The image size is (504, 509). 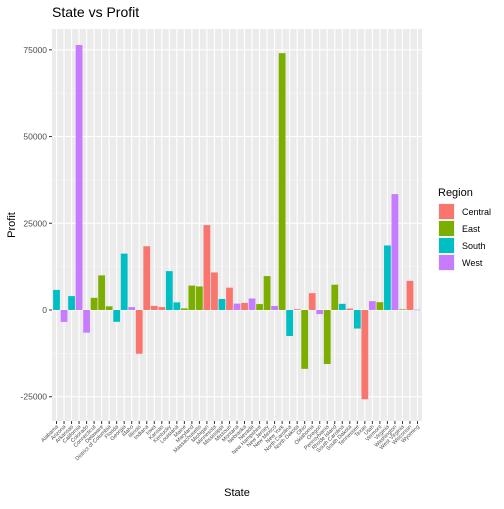 I want to click on bar-north-carolina, so click(x=290, y=322).